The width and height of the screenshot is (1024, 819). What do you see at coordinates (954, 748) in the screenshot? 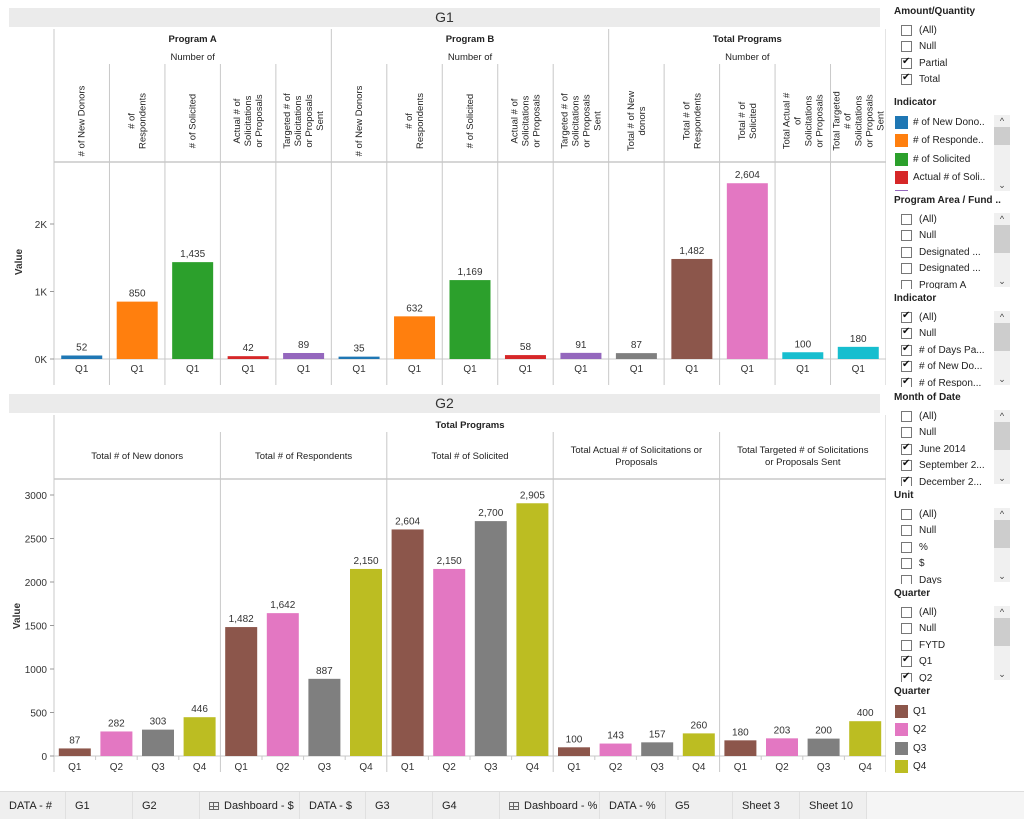
I see `legend-item: Q3` at bounding box center [954, 748].